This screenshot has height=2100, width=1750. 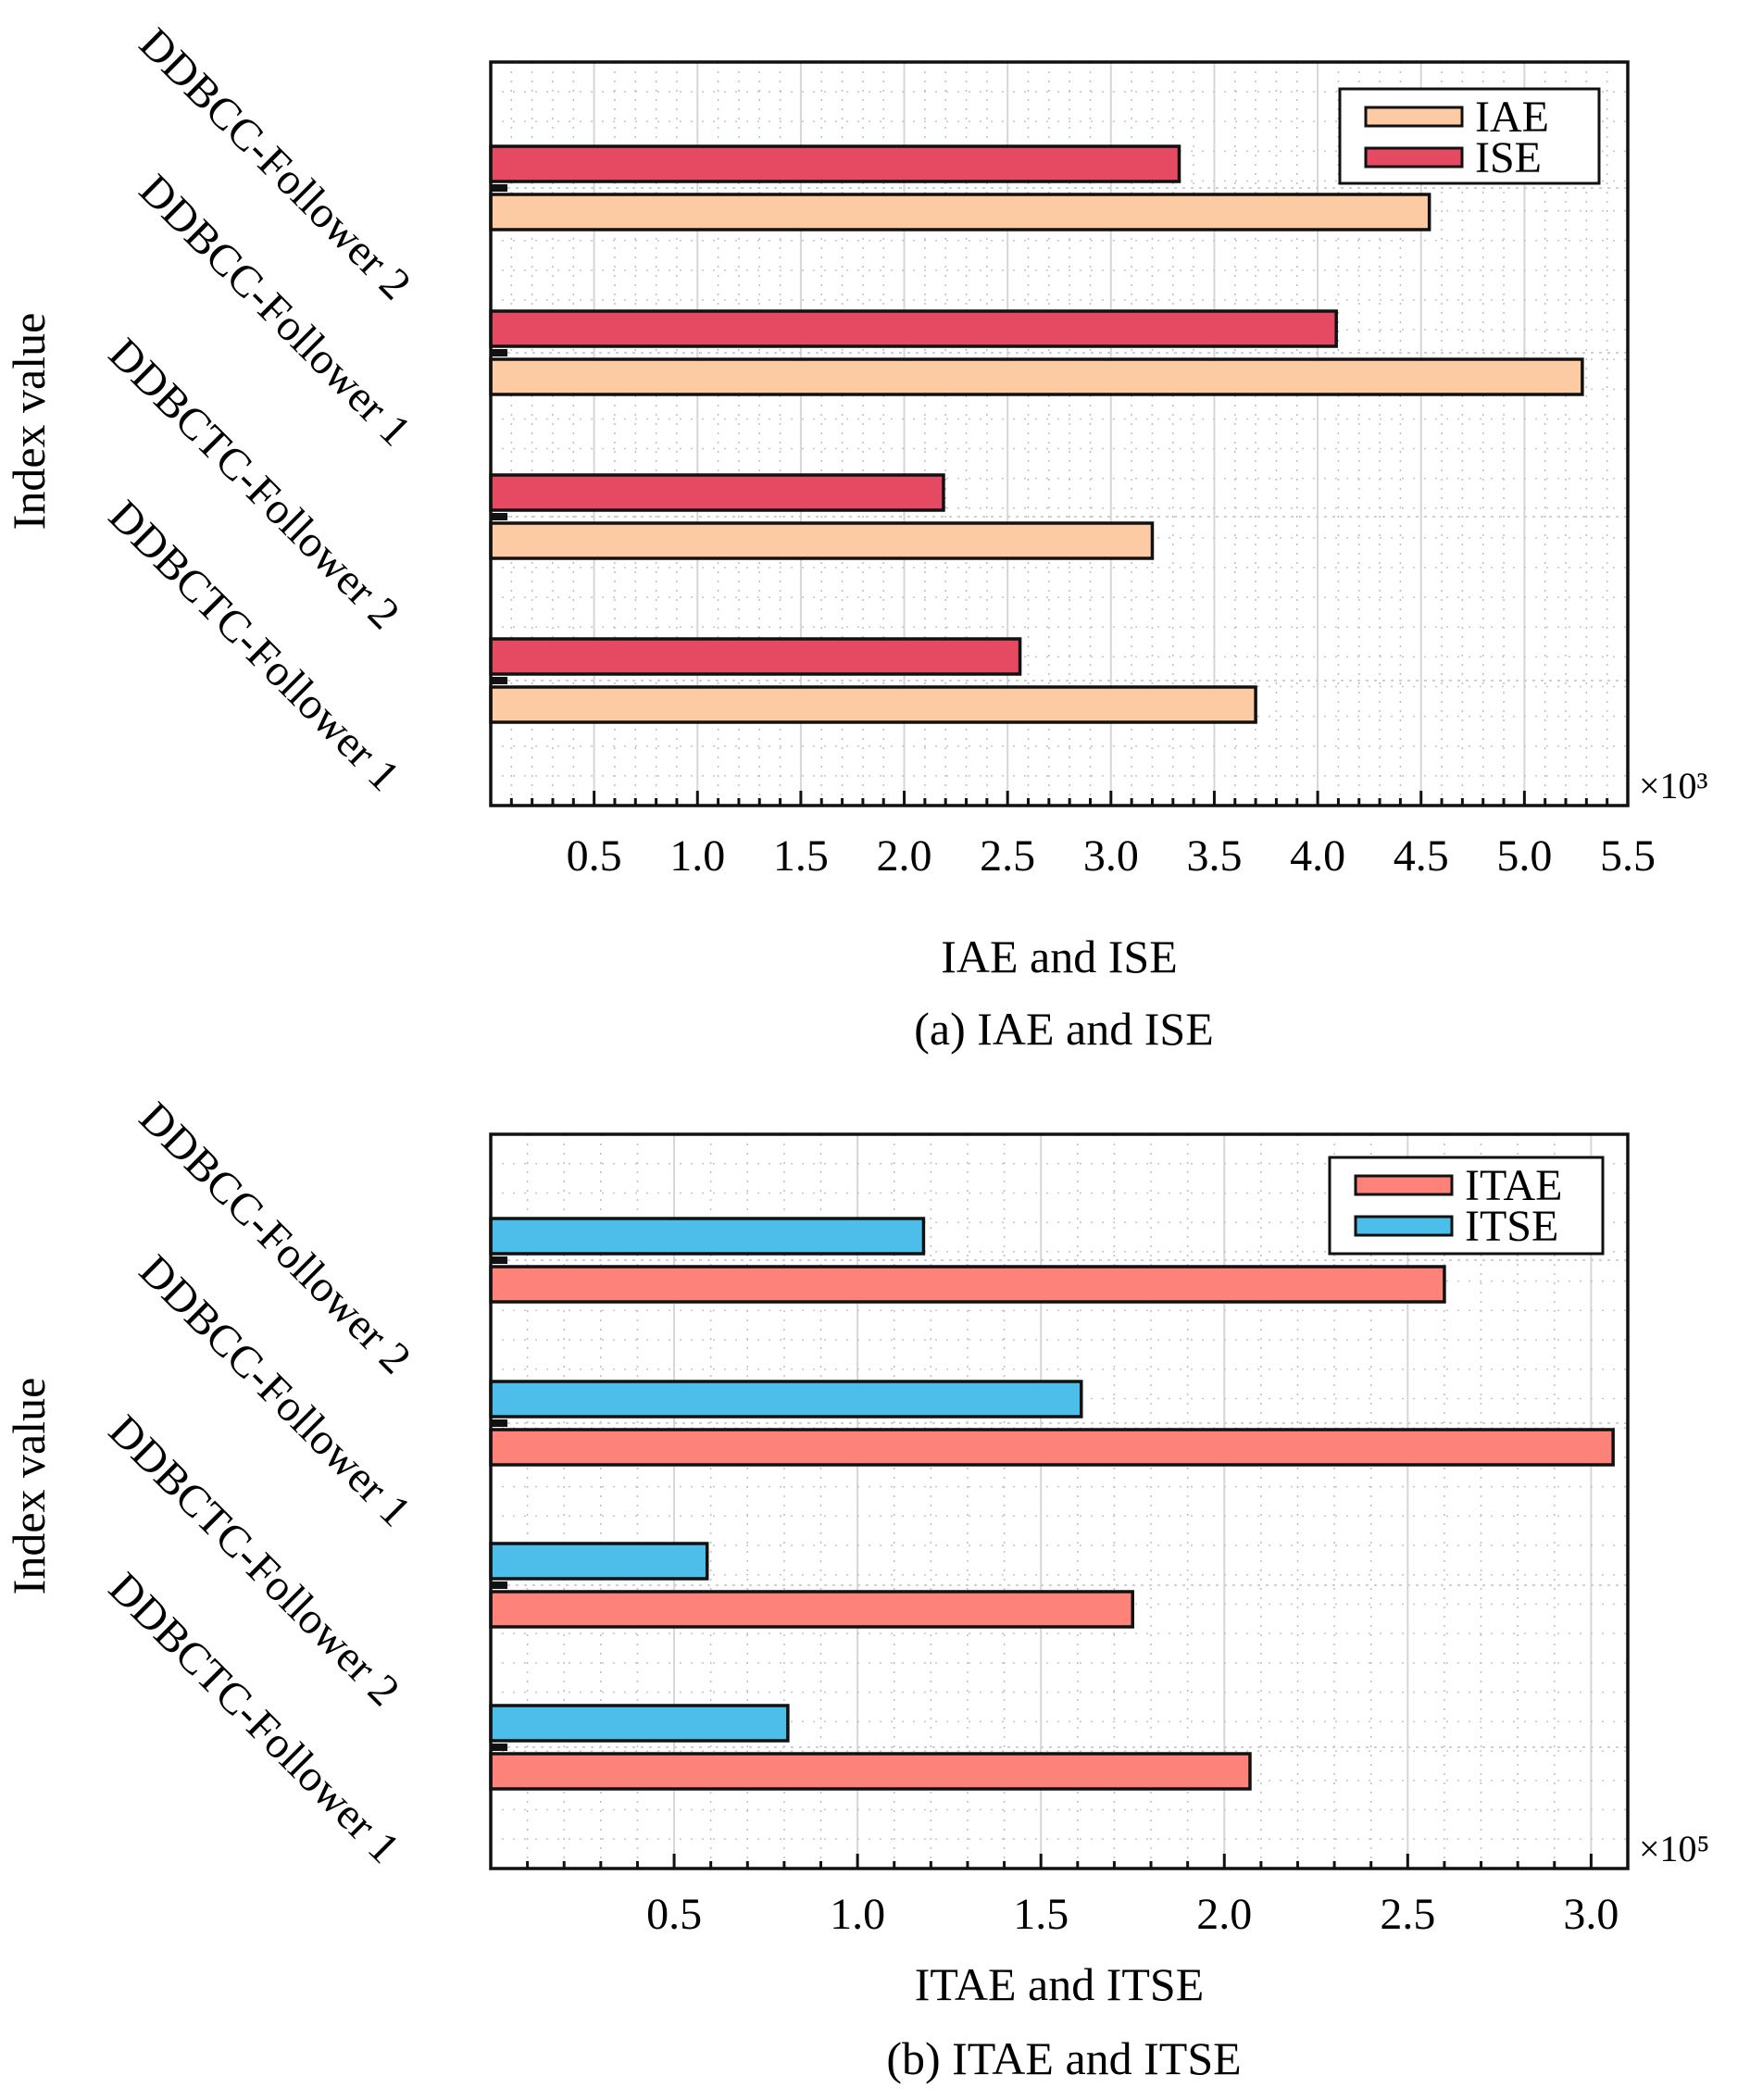 I want to click on legend-swatch-iae, so click(x=1414, y=117).